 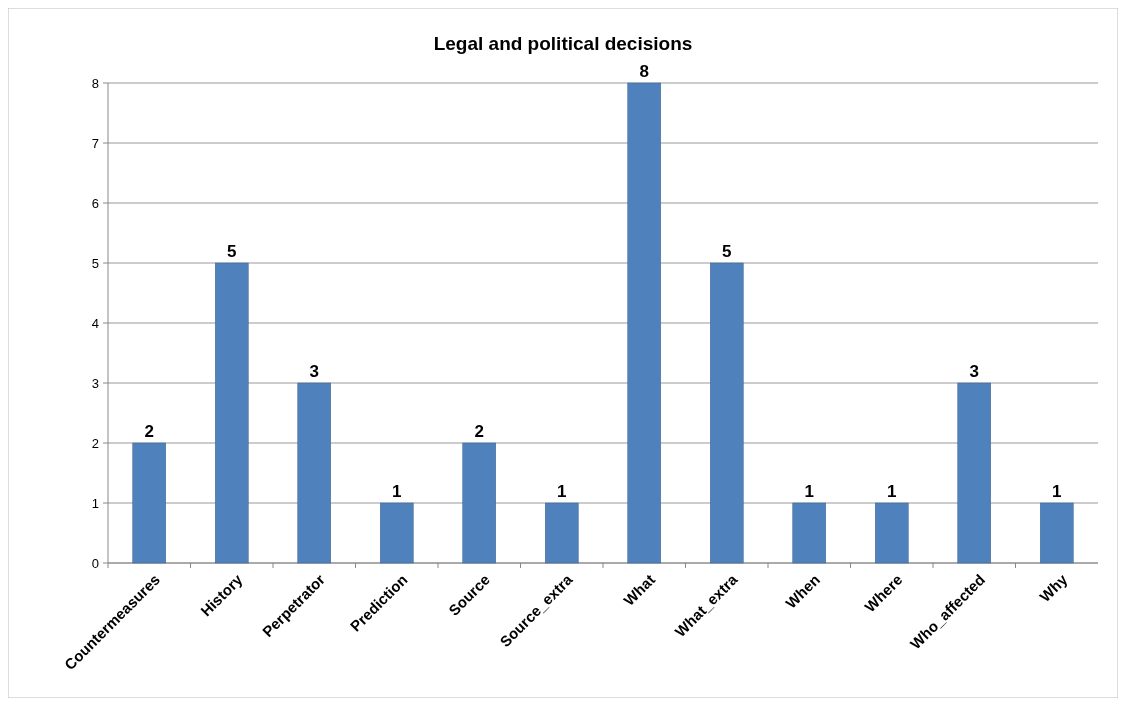 I want to click on y-tick-label: 1, so click(x=95, y=503).